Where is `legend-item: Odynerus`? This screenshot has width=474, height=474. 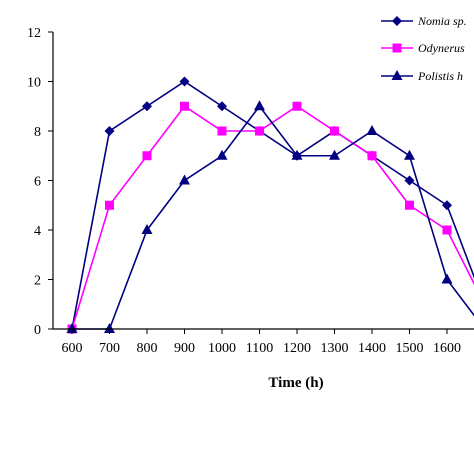
legend-item: Odynerus is located at coordinates (423, 48).